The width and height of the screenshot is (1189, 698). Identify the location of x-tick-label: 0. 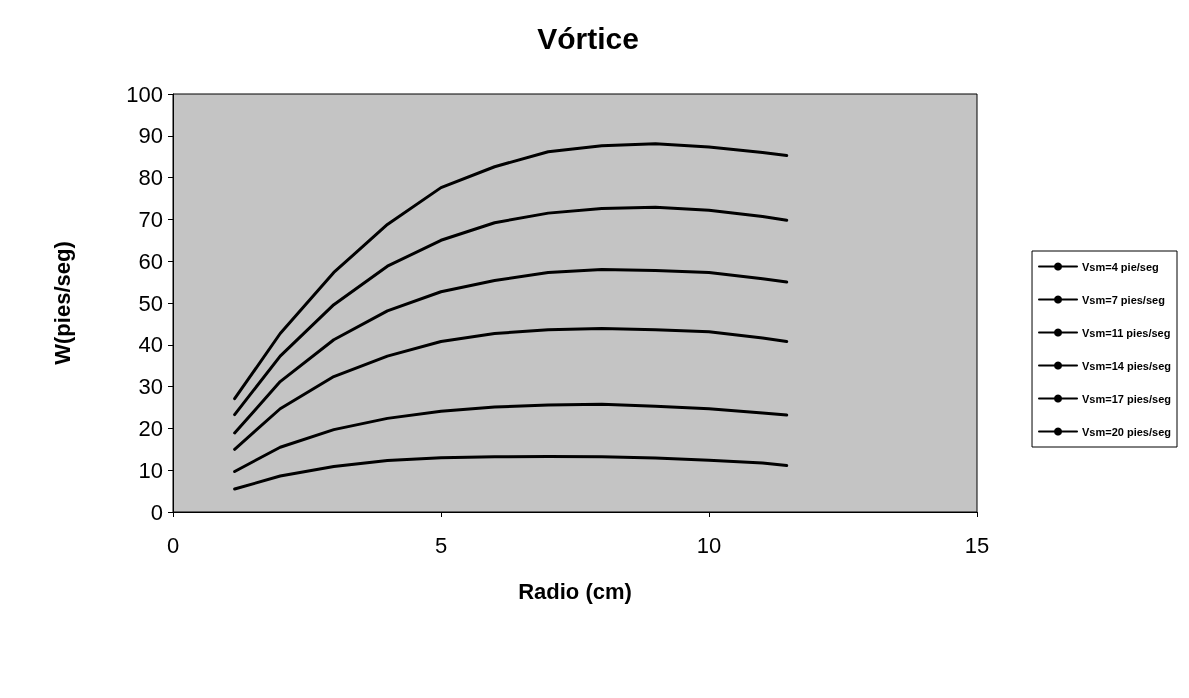
(173, 545).